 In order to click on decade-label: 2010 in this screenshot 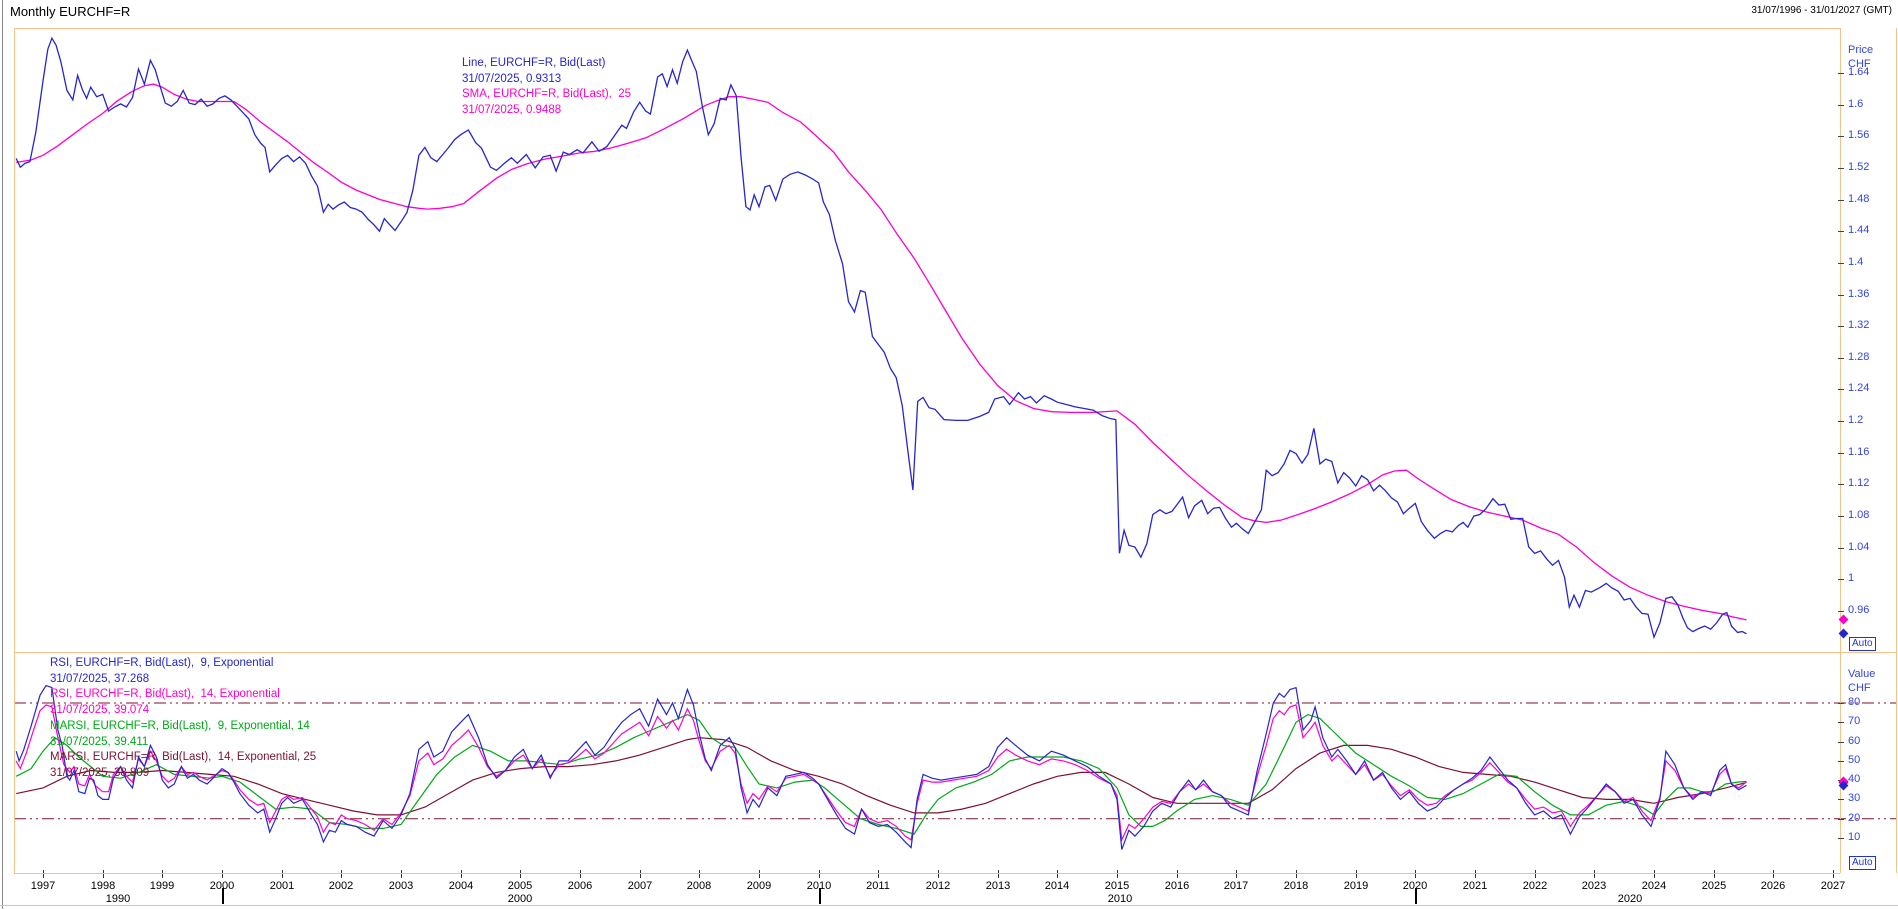, I will do `click(1120, 899)`.